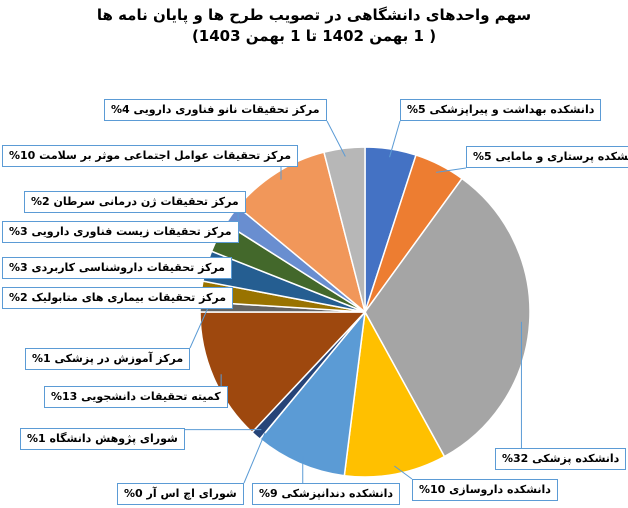 The image size is (628, 508). What do you see at coordinates (180, 494) in the screenshot?
I see `slice-label: شورای اچ اس آر 0%` at bounding box center [180, 494].